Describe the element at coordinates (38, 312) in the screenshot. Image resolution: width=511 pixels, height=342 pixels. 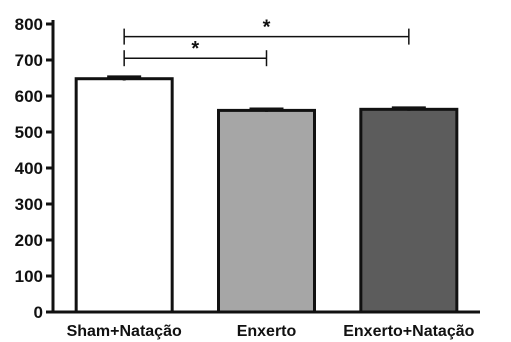
I see `y-tick-label: 0` at that location.